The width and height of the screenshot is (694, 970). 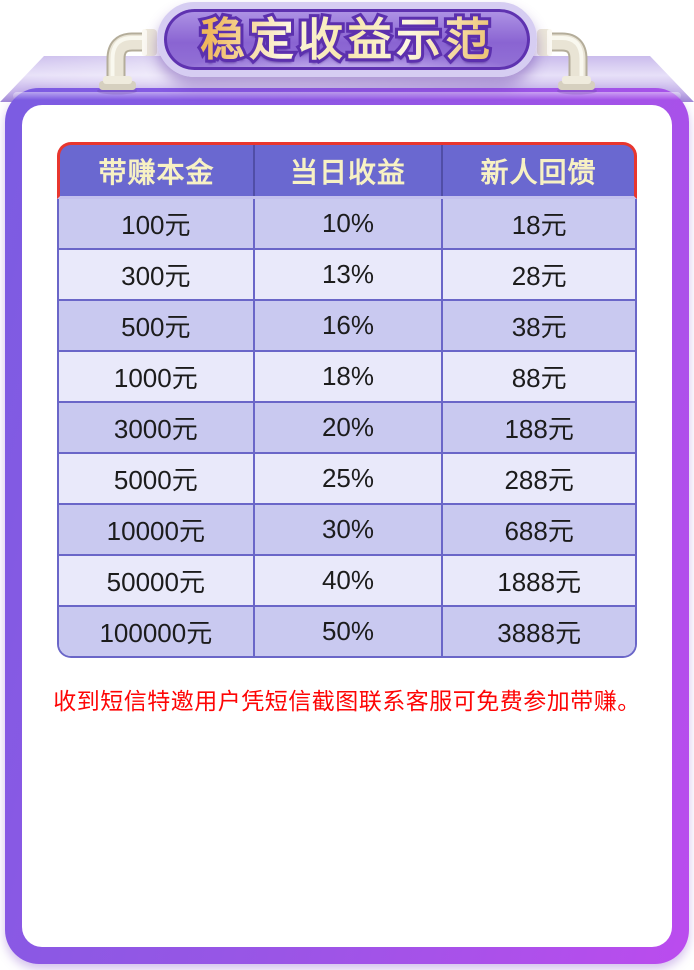 What do you see at coordinates (538, 580) in the screenshot?
I see `table-cell: 1888元` at bounding box center [538, 580].